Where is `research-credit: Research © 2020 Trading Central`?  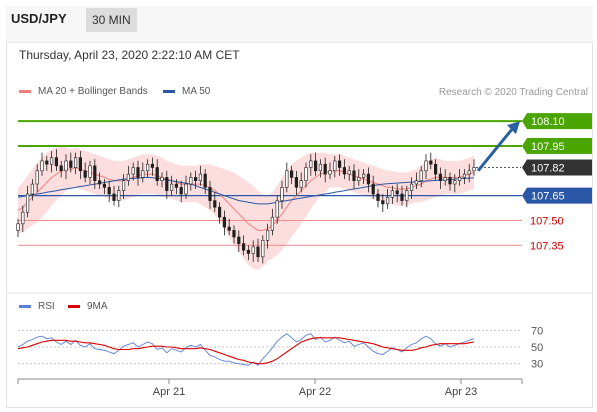
research-credit: Research © 2020 Trading Central is located at coordinates (513, 92).